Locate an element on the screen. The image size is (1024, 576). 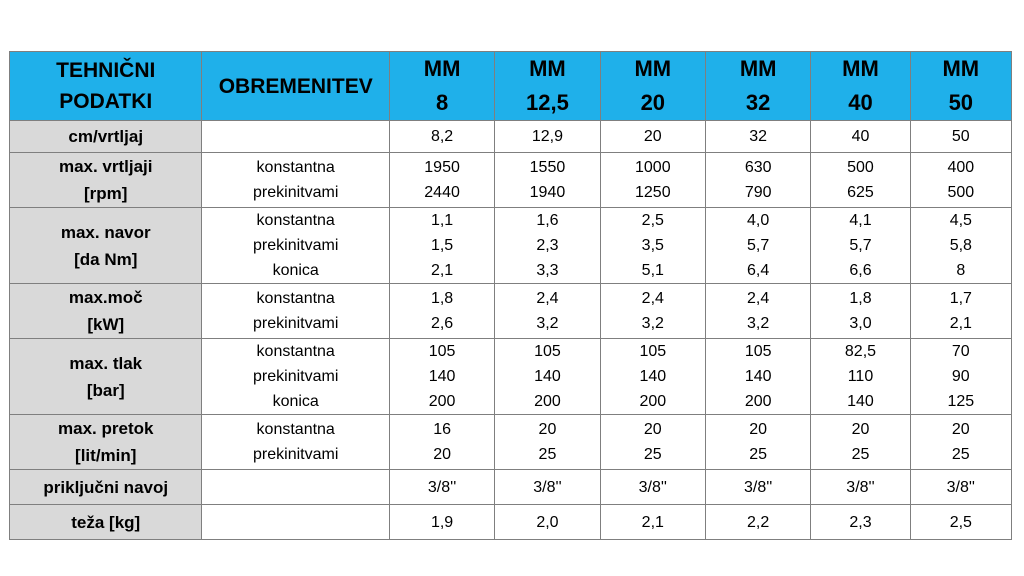
value-cell: 2,5 3,5 5,1 is located at coordinates (652, 245).